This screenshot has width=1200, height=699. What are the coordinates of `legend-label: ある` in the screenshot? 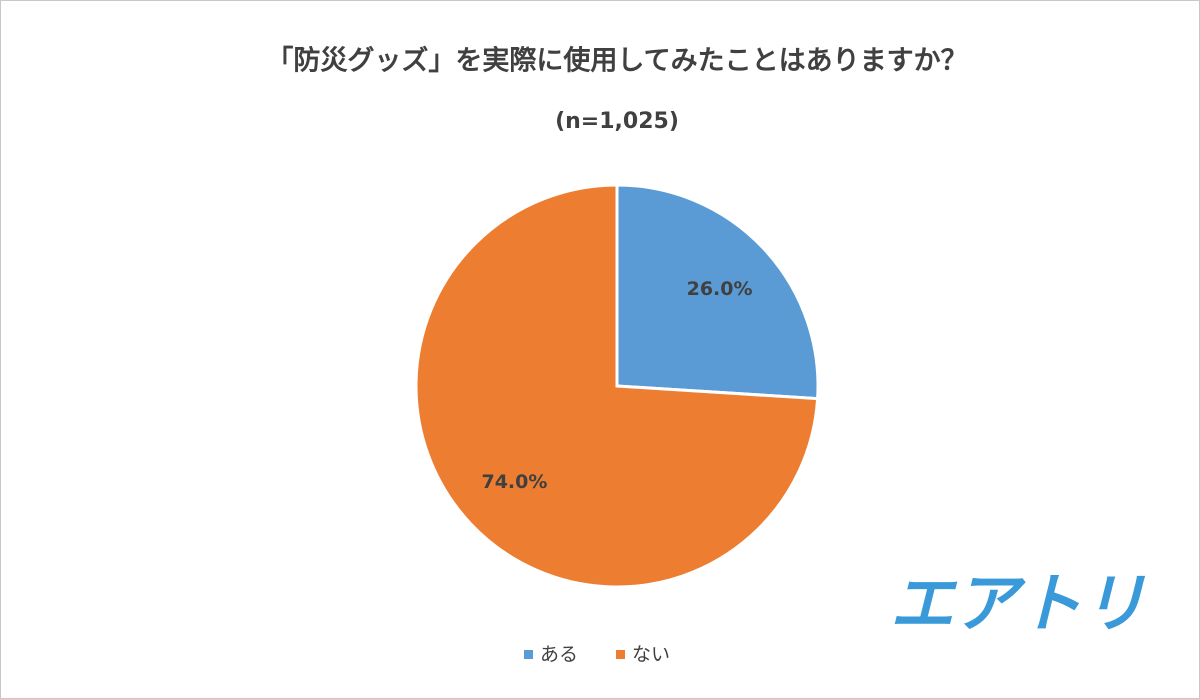 It's located at (559, 655).